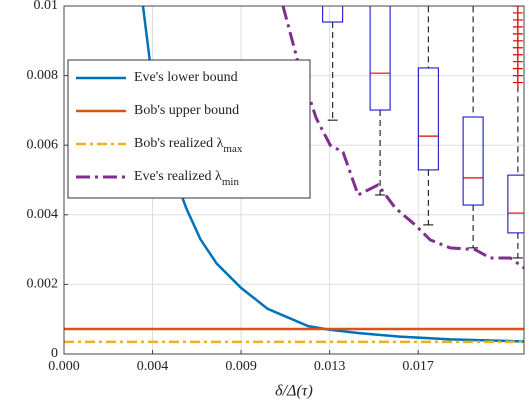  What do you see at coordinates (54, 353) in the screenshot?
I see `y-tick-label: 0` at bounding box center [54, 353].